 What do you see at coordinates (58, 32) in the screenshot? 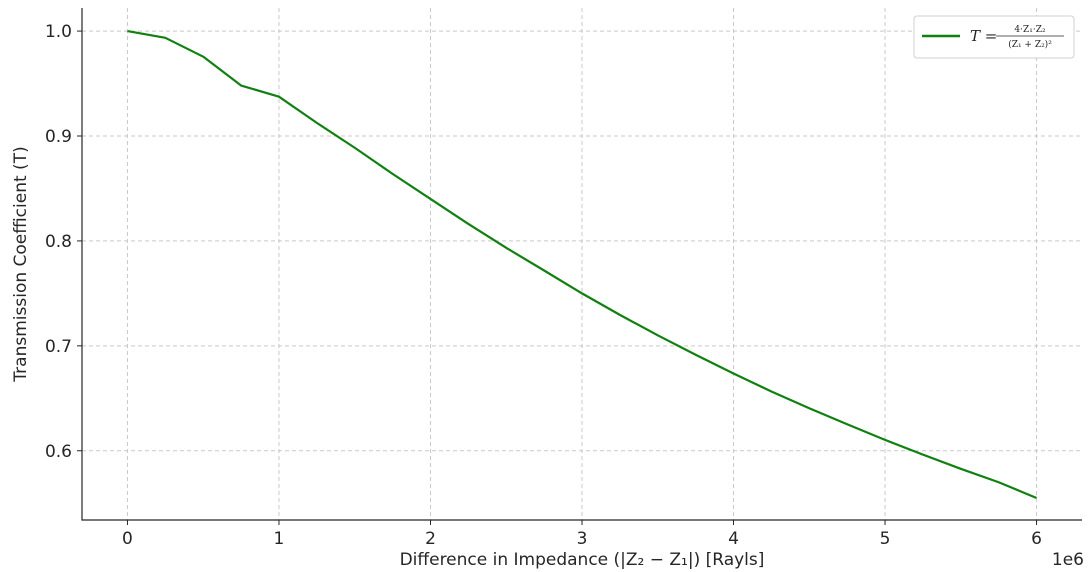
I see `y-tick-label: 1.0` at bounding box center [58, 32].